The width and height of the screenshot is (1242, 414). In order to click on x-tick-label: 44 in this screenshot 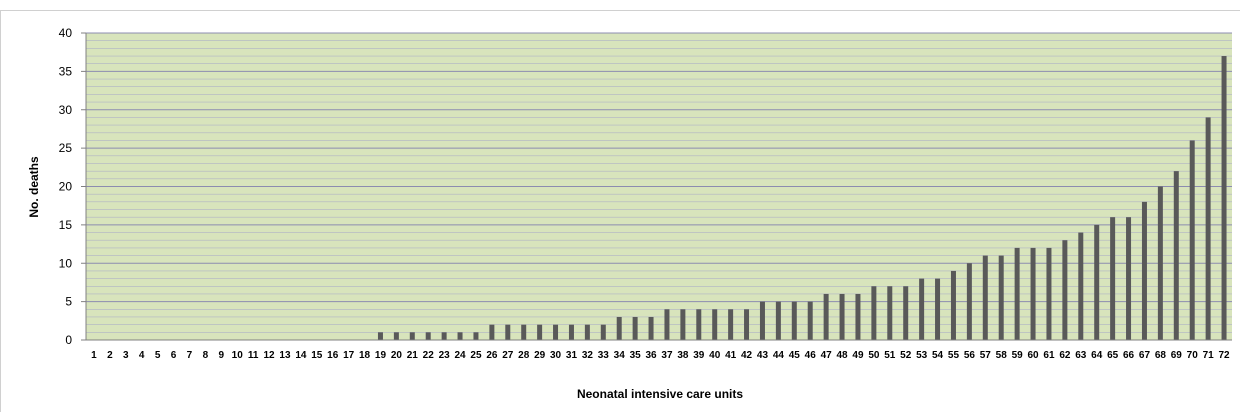, I will do `click(779, 355)`.